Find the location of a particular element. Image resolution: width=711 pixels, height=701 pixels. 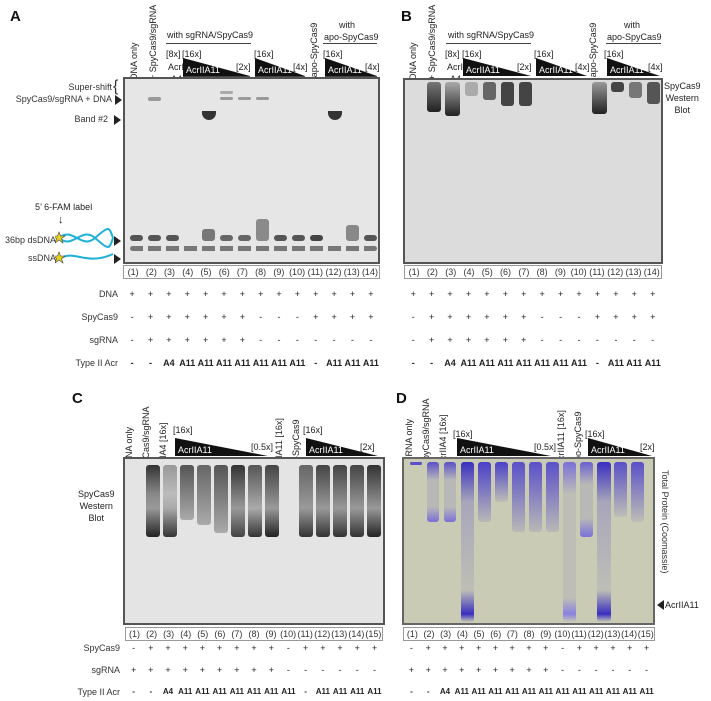

super-shift-label: Super-shift is located at coordinates (90, 87).